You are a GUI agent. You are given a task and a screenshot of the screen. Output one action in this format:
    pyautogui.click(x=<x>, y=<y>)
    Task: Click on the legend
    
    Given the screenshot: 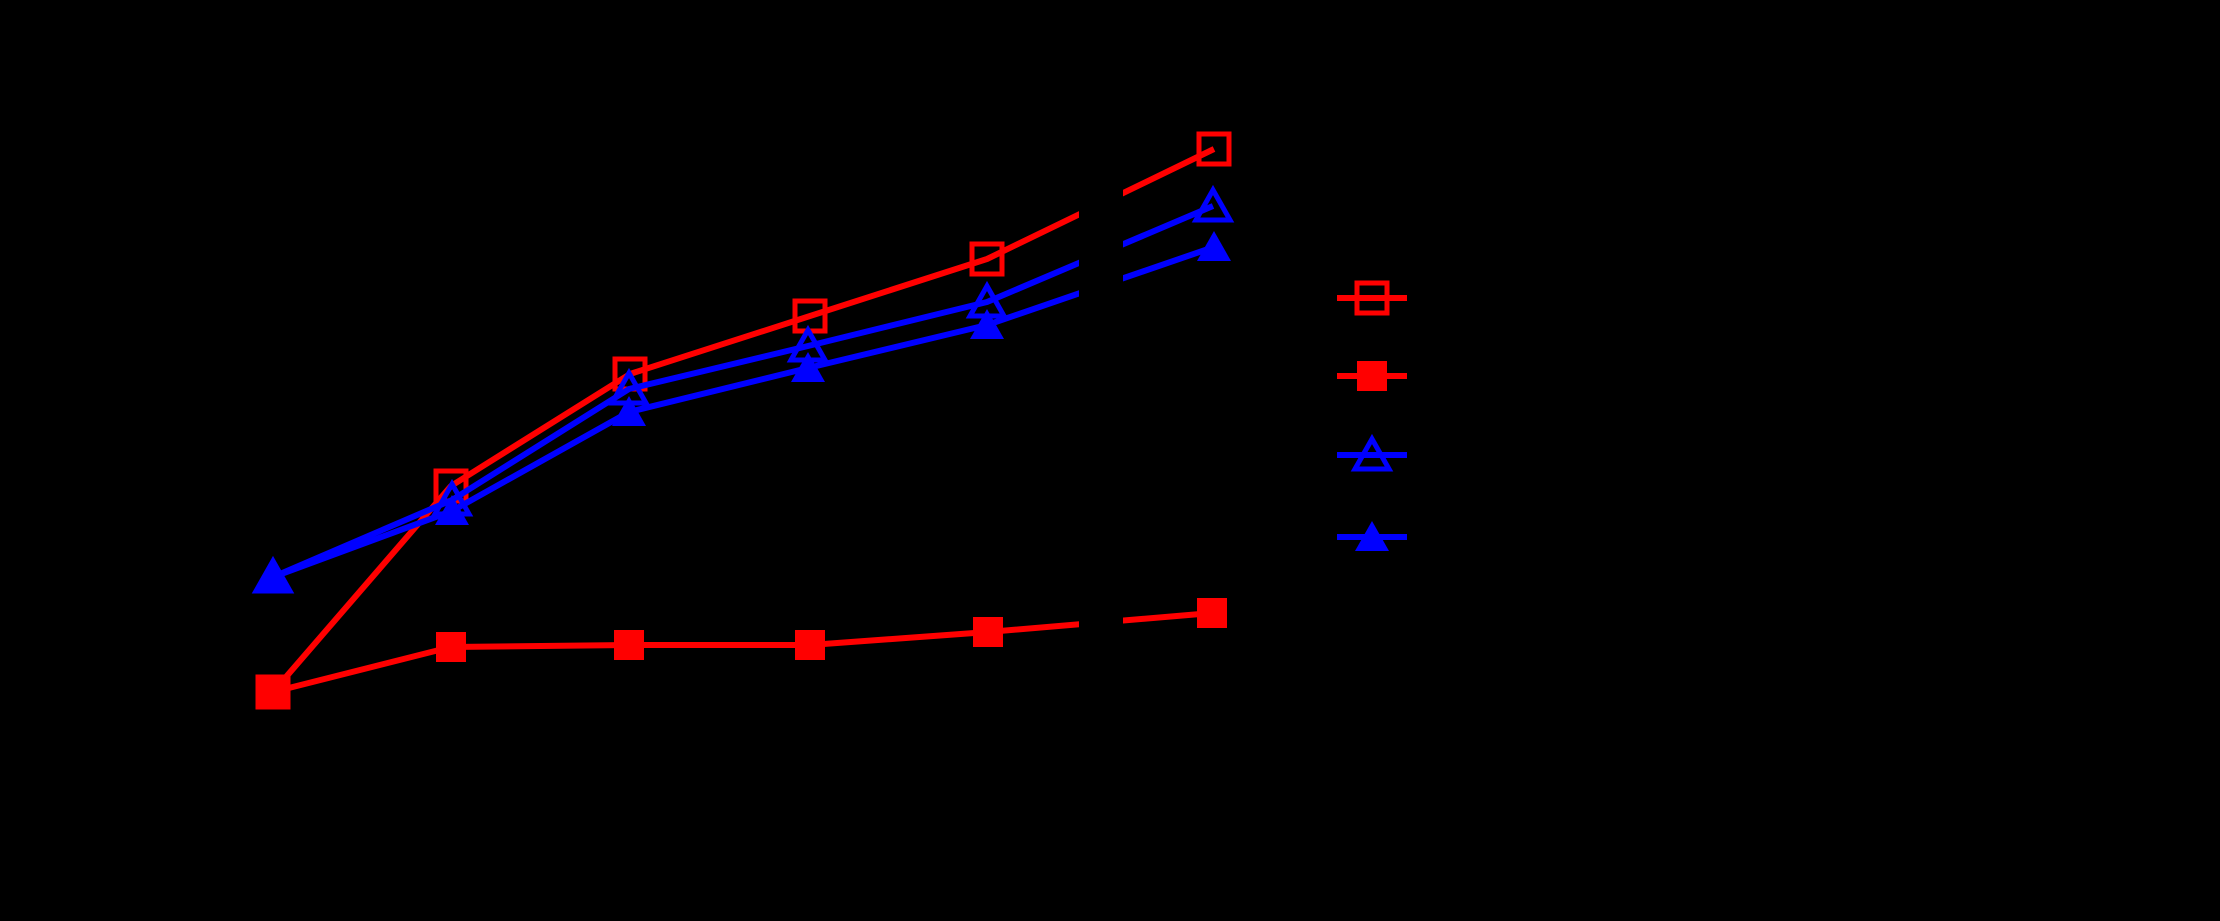 What is the action you would take?
    pyautogui.click(x=1372, y=415)
    